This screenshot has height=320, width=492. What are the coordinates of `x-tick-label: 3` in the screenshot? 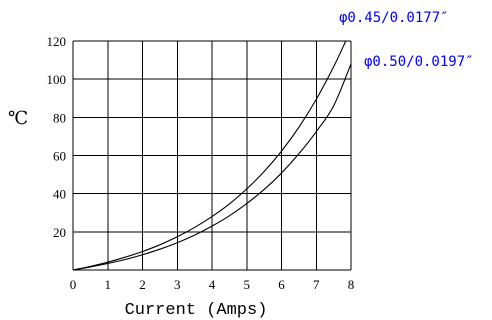 It's located at (177, 284).